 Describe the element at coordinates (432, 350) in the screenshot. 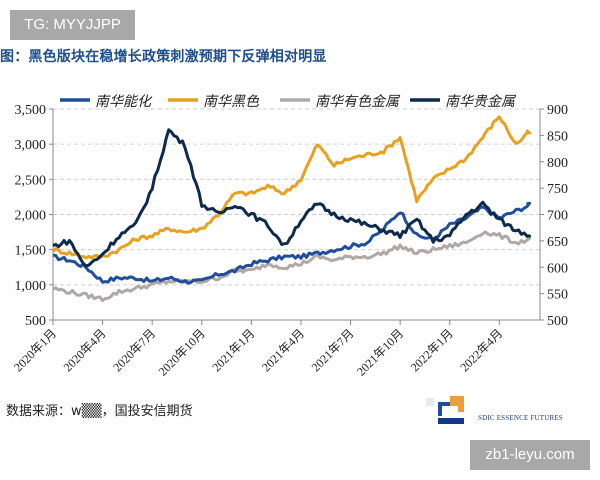

I see `x-tick-label: 2022年1月` at that location.